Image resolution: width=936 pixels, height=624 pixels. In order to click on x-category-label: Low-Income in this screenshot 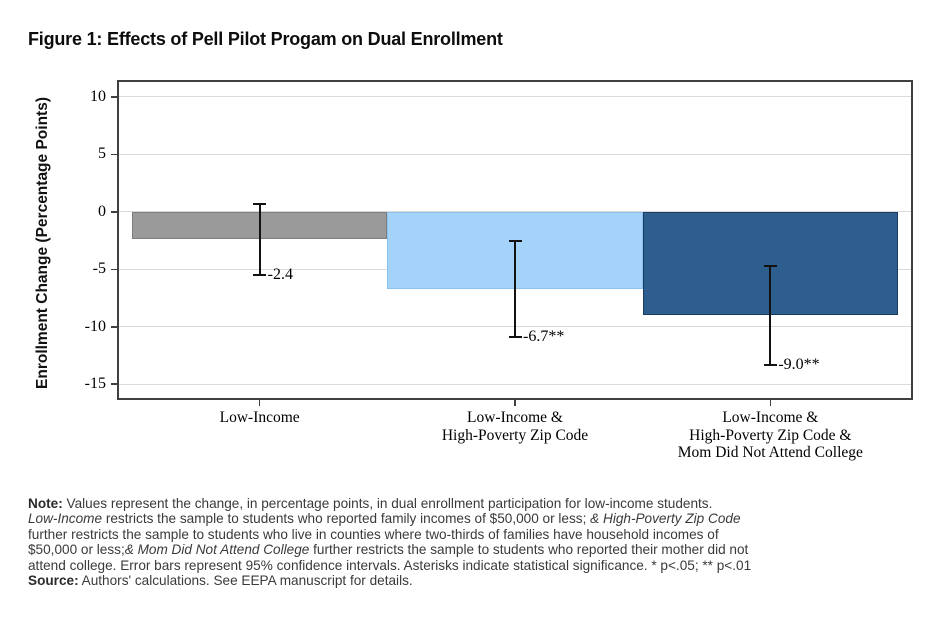, I will do `click(260, 418)`.